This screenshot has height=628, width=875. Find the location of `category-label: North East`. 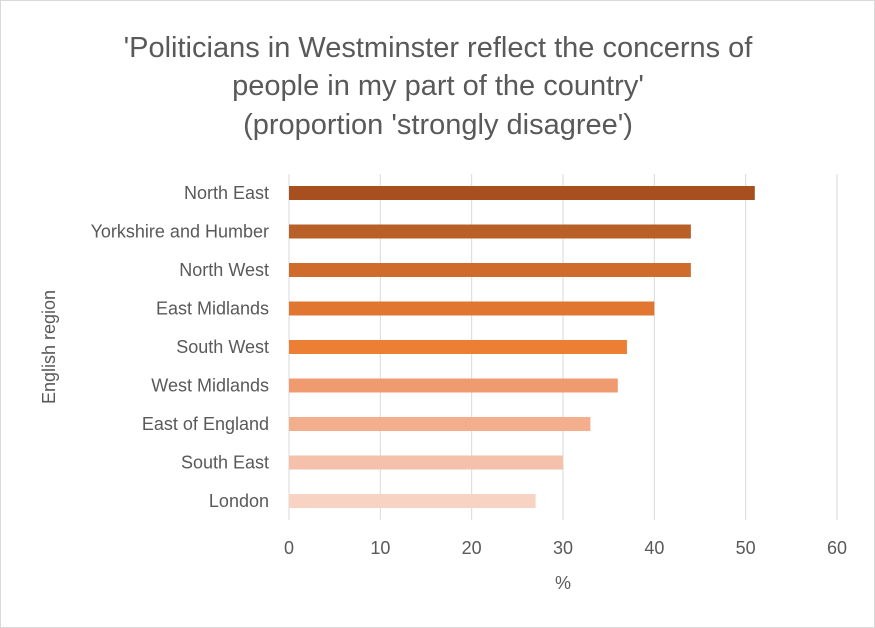

category-label: North East is located at coordinates (226, 193).